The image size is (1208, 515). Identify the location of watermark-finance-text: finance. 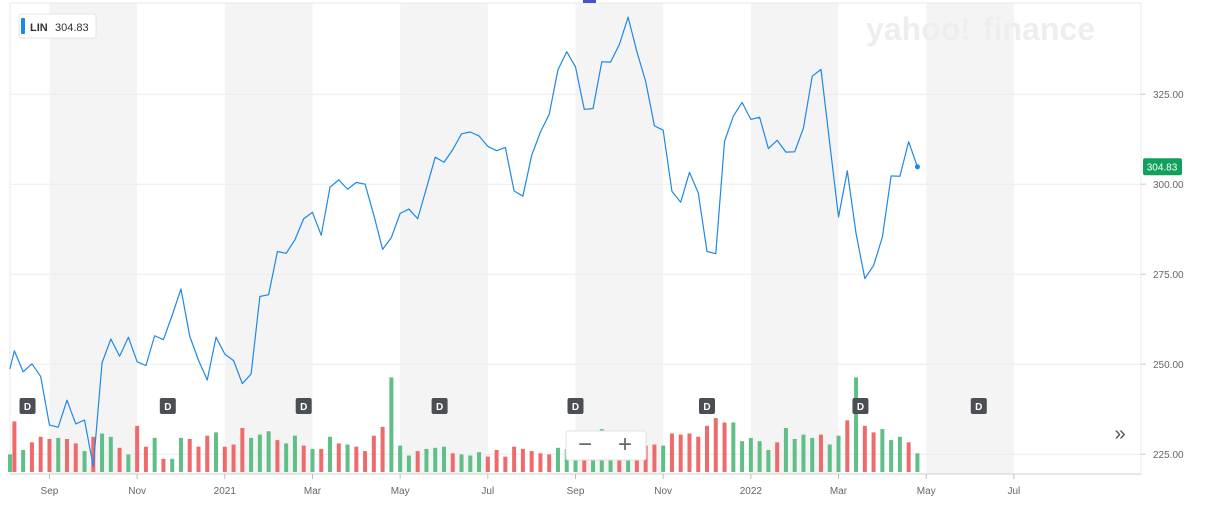
(1039, 29).